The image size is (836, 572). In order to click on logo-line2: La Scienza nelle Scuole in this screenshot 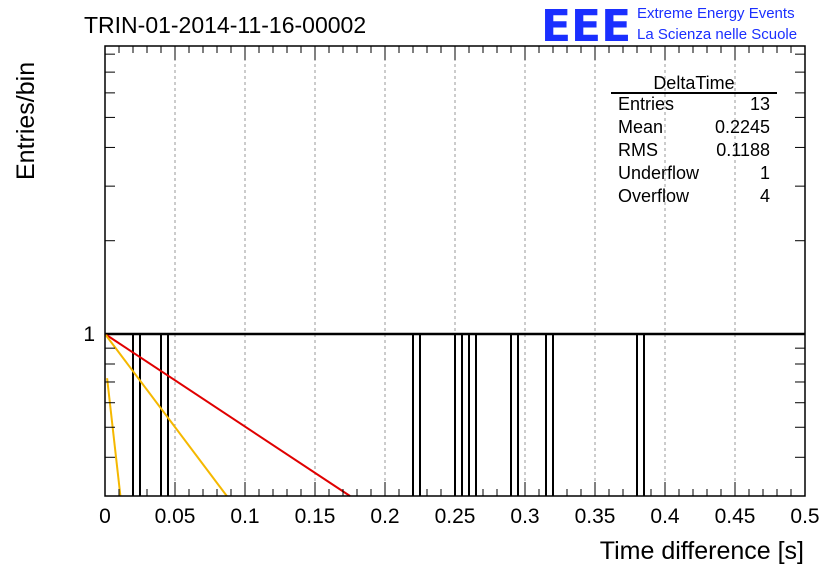, I will do `click(717, 34)`.